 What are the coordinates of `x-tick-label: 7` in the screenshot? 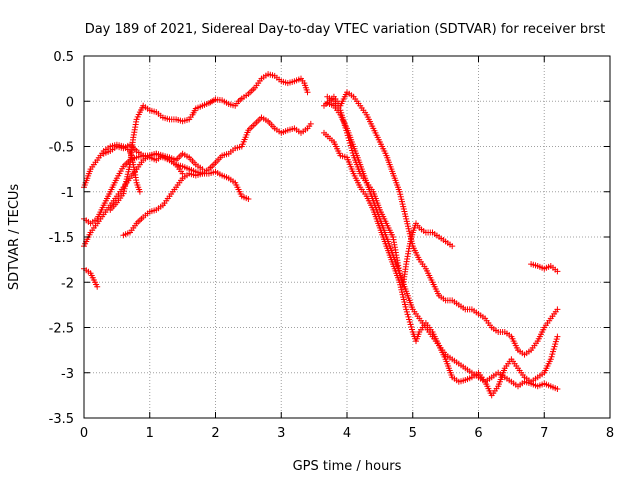 It's located at (544, 433).